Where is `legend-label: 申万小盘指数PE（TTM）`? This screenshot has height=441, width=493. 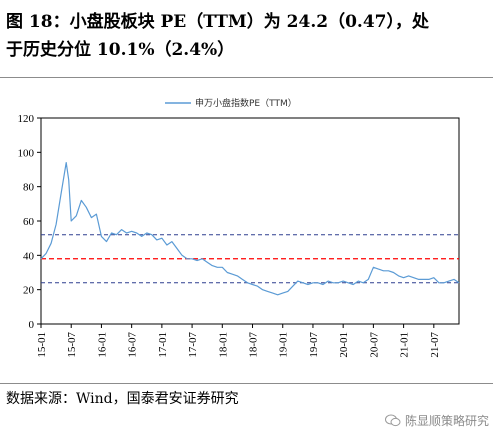 legend-label: 申万小盘指数PE（TTM） is located at coordinates (246, 103).